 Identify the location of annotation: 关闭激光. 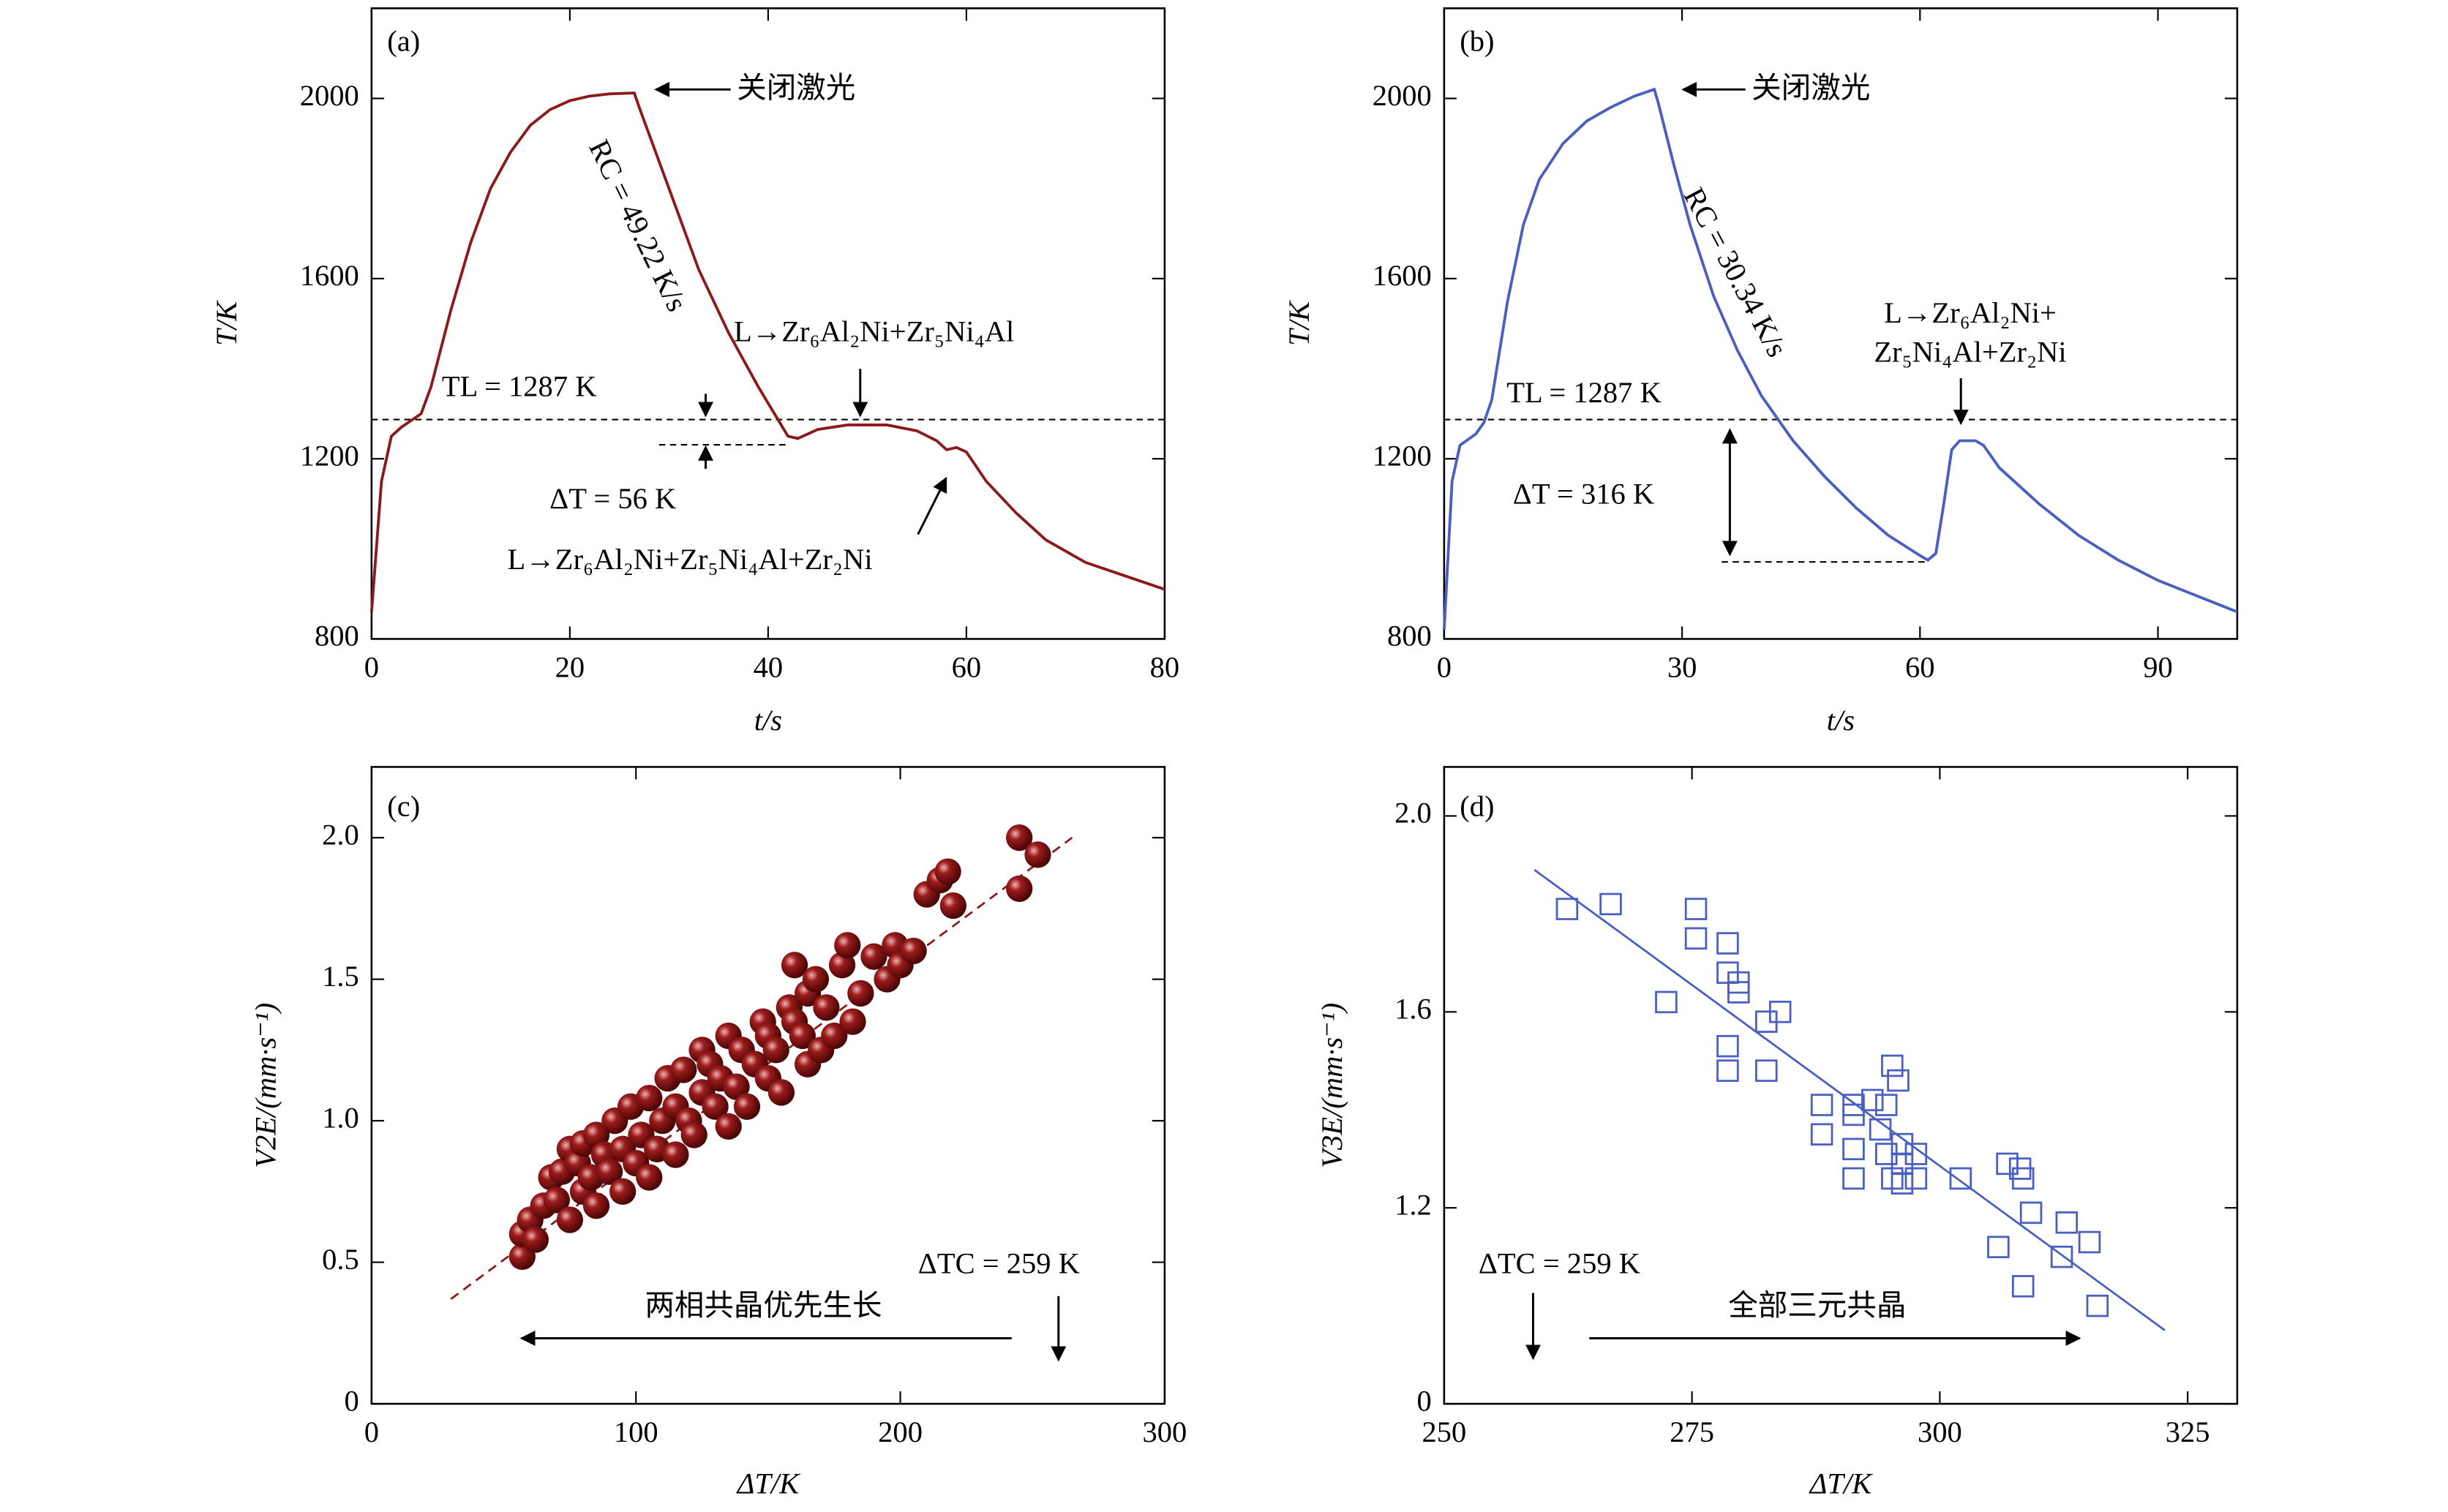
(796, 89).